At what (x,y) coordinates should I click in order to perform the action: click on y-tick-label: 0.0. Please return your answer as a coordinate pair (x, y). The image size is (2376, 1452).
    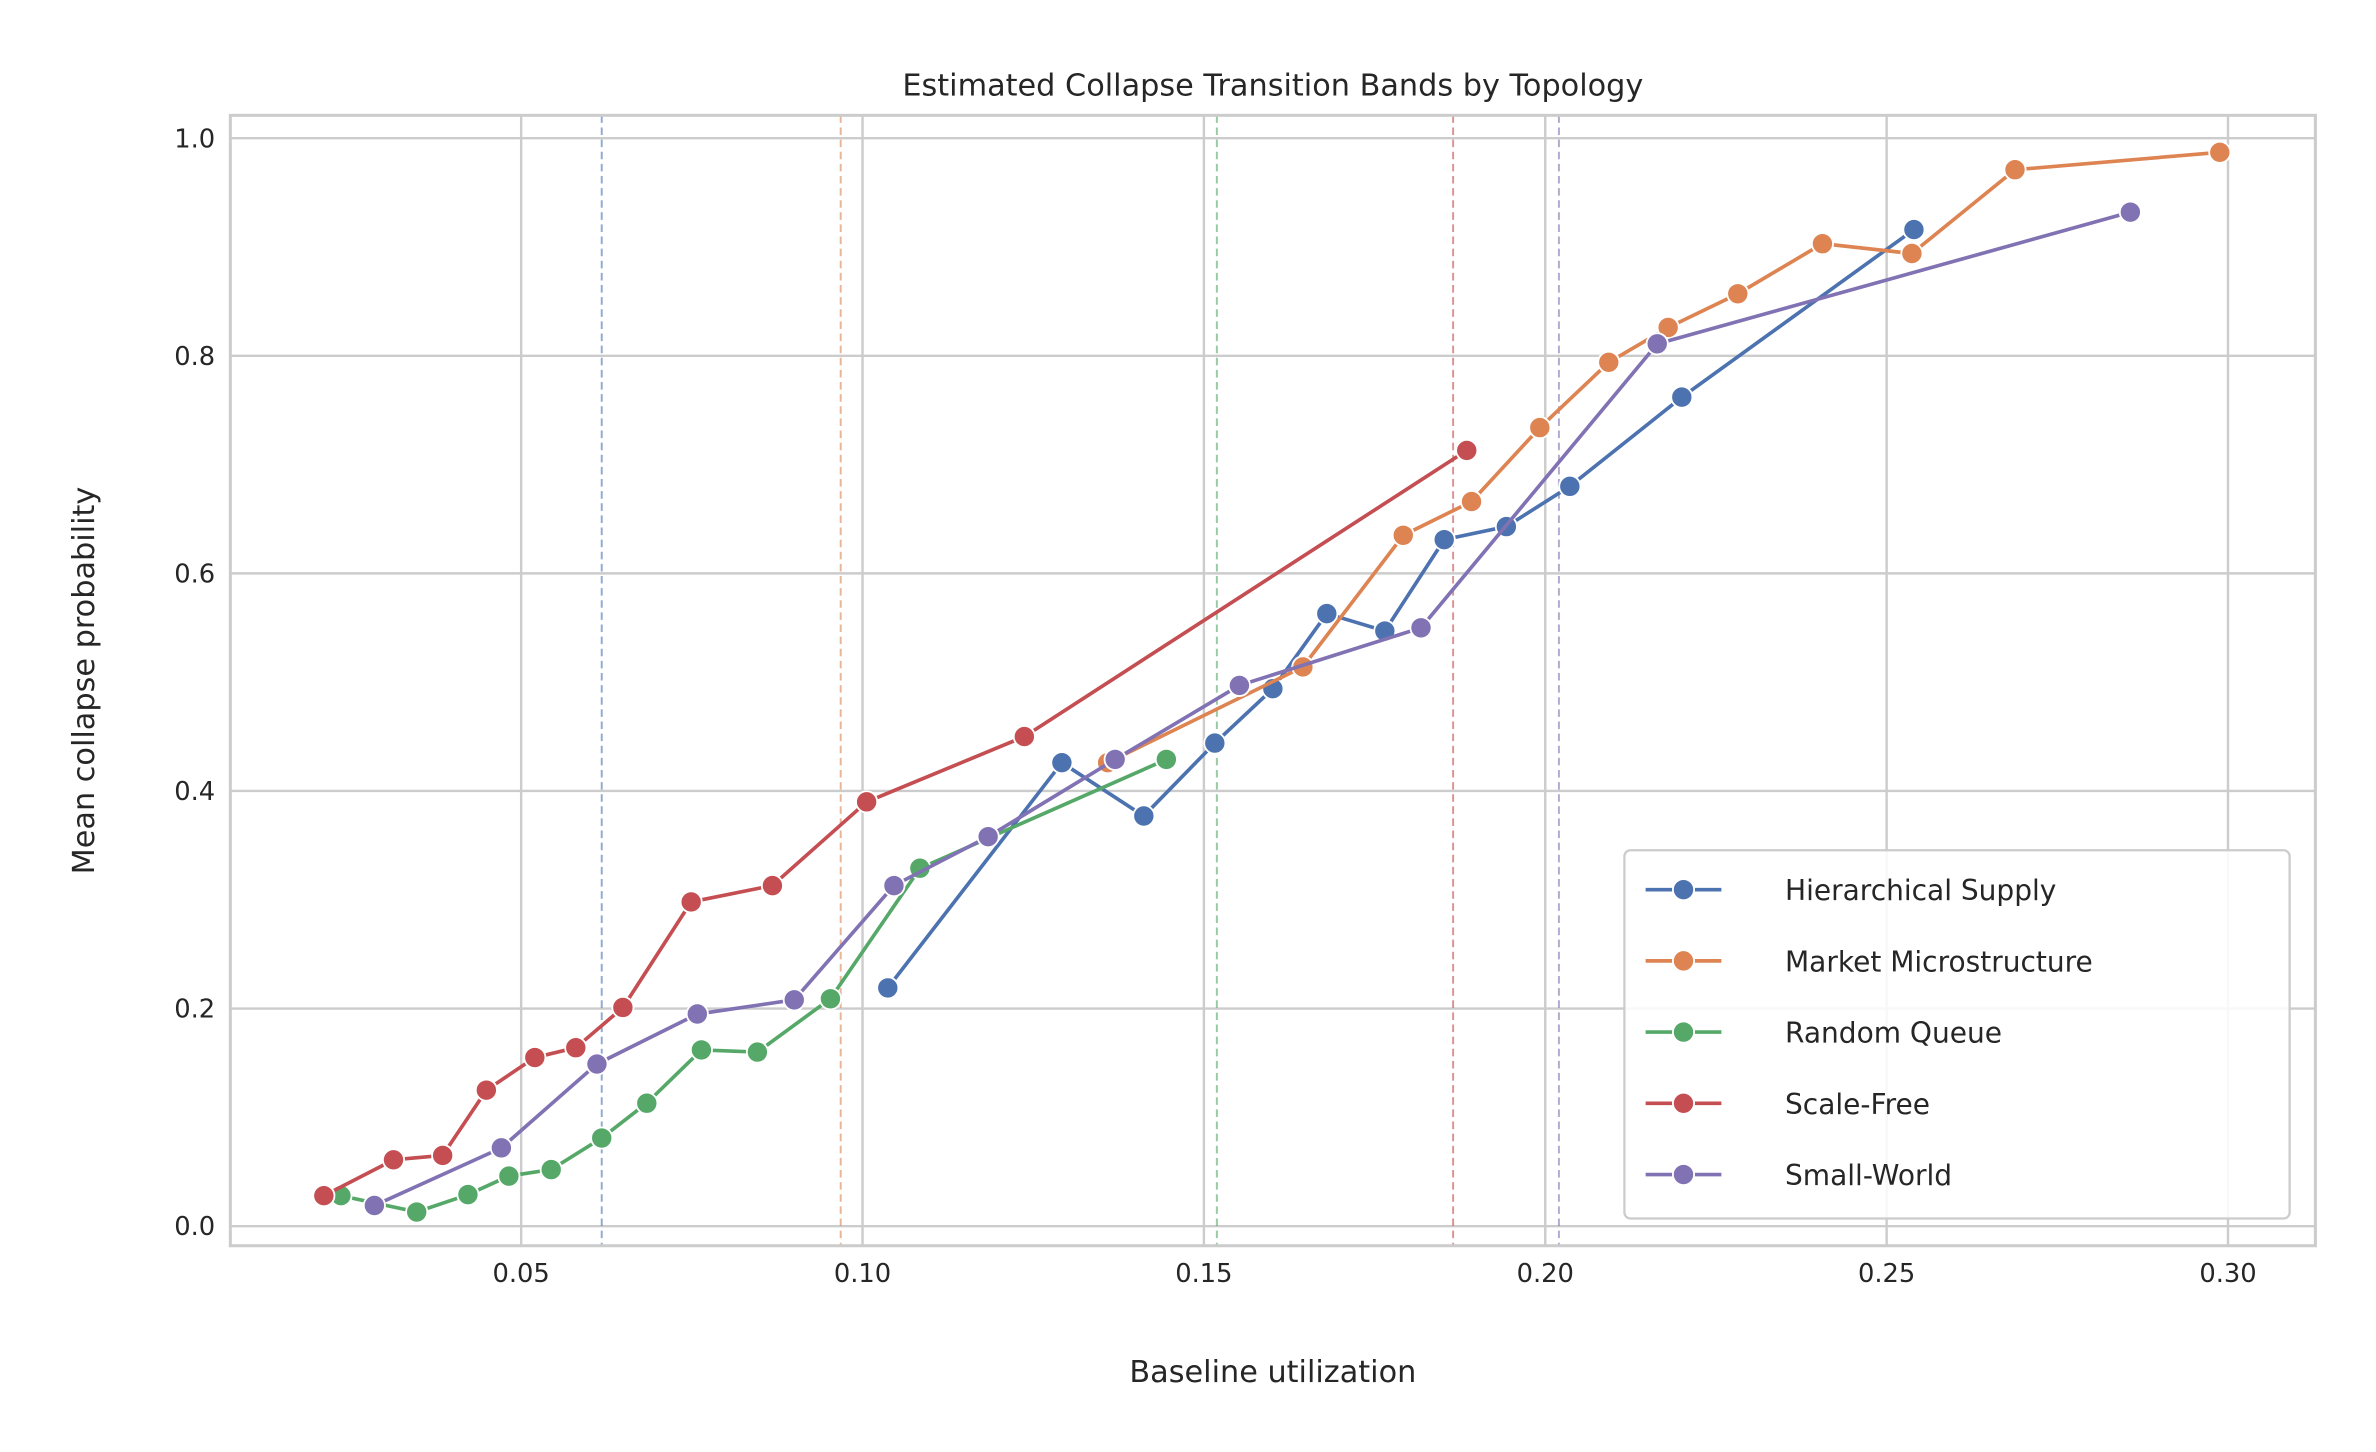
    Looking at the image, I should click on (194, 1227).